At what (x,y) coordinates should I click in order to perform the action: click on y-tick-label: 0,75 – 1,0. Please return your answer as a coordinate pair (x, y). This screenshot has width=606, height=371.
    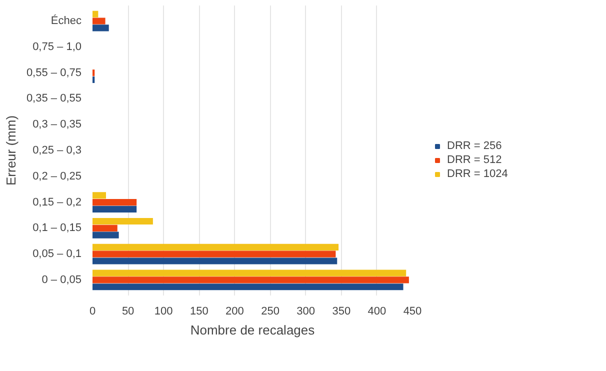
    Looking at the image, I should click on (57, 46).